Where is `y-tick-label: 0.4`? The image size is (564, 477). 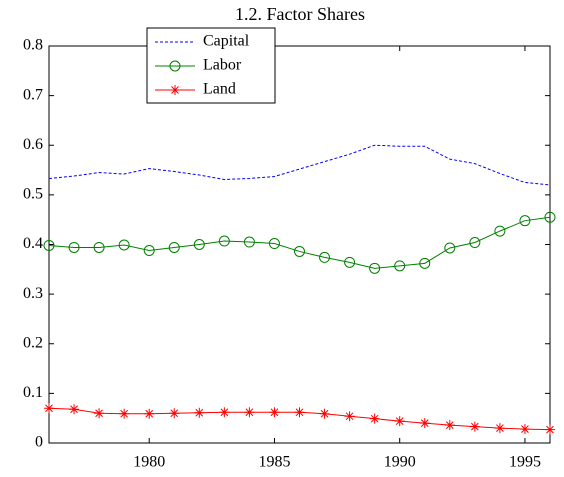
y-tick-label: 0.4 is located at coordinates (33, 243).